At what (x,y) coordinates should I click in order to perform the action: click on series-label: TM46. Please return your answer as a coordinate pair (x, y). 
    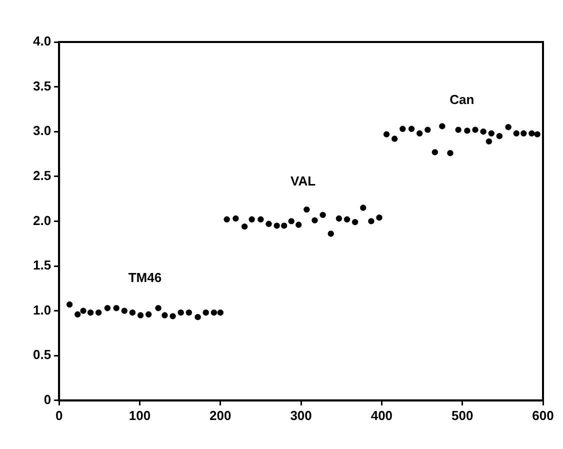
    Looking at the image, I should click on (145, 278).